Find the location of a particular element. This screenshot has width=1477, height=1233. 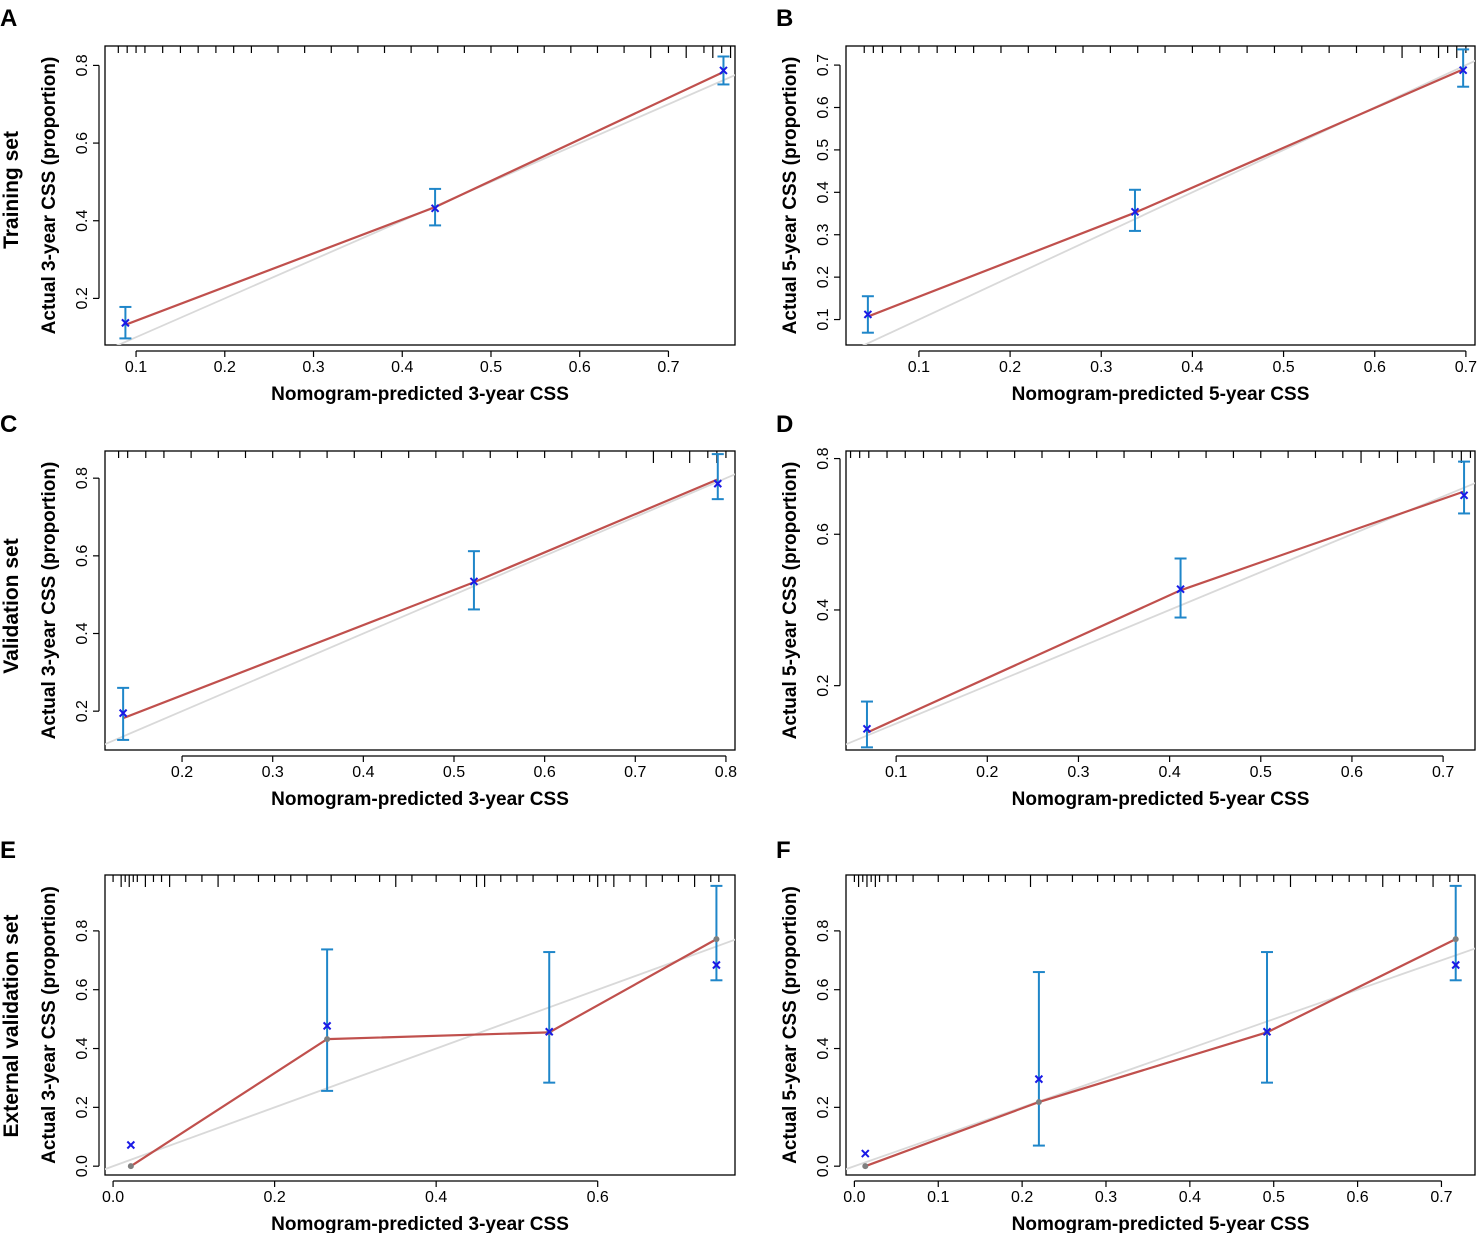

panel-letter-c: C is located at coordinates (8, 424).